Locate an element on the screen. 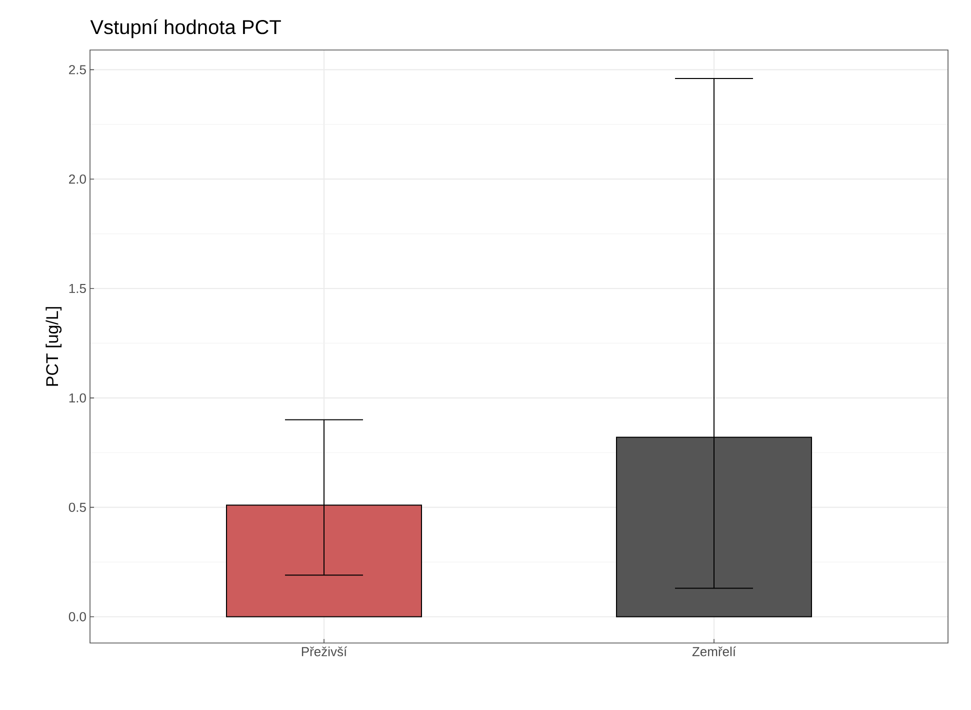 The image size is (971, 710). y-tick-label: 0.0 is located at coordinates (77, 617).